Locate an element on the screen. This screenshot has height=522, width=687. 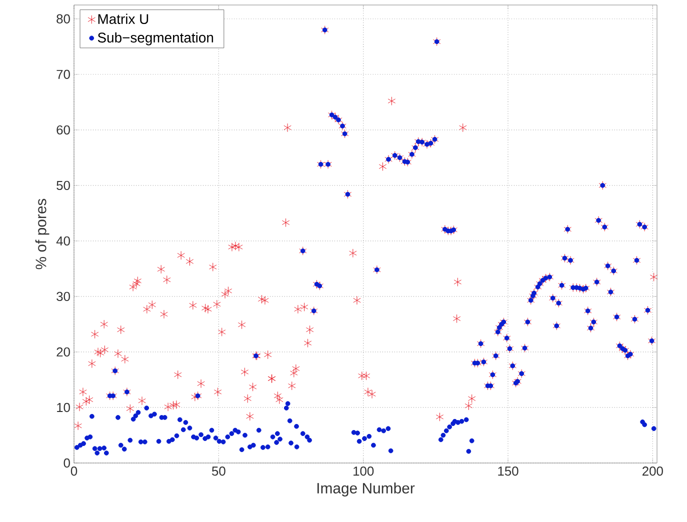
y-tick-label: 20 is located at coordinates (63, 352).